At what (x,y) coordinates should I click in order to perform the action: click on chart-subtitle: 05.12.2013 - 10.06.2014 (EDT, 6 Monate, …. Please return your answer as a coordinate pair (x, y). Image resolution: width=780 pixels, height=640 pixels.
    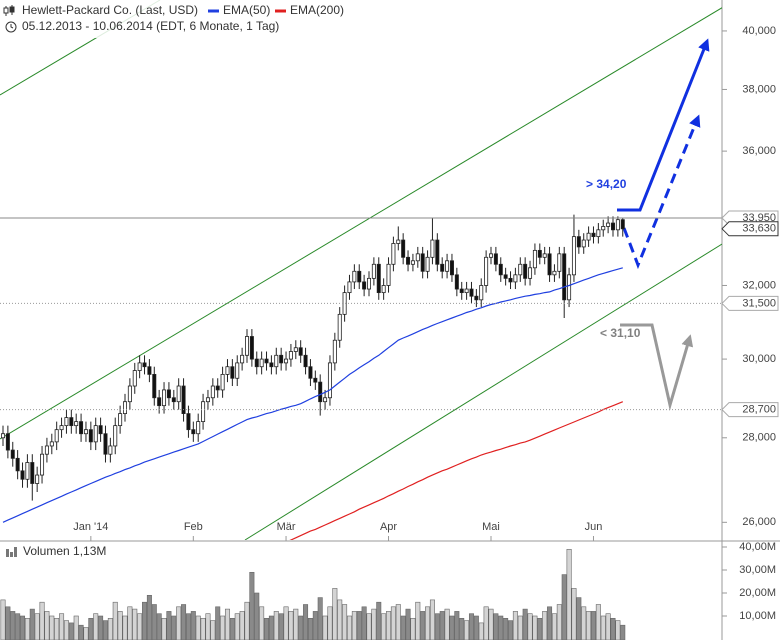
    Looking at the image, I should click on (150, 26).